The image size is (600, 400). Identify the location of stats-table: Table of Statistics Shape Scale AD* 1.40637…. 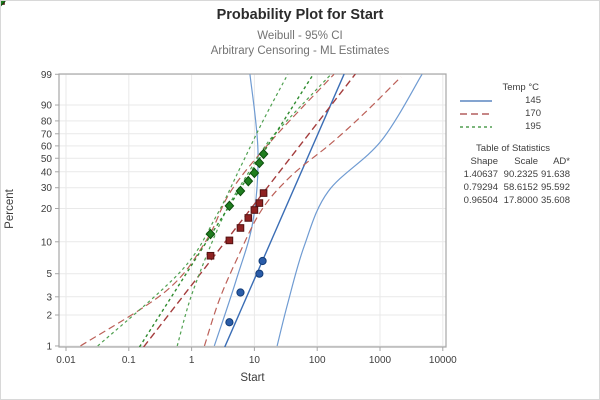
(514, 174).